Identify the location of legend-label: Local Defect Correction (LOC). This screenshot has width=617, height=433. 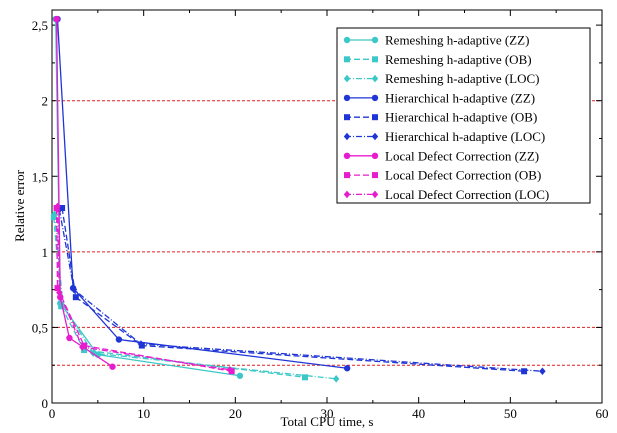
(467, 194).